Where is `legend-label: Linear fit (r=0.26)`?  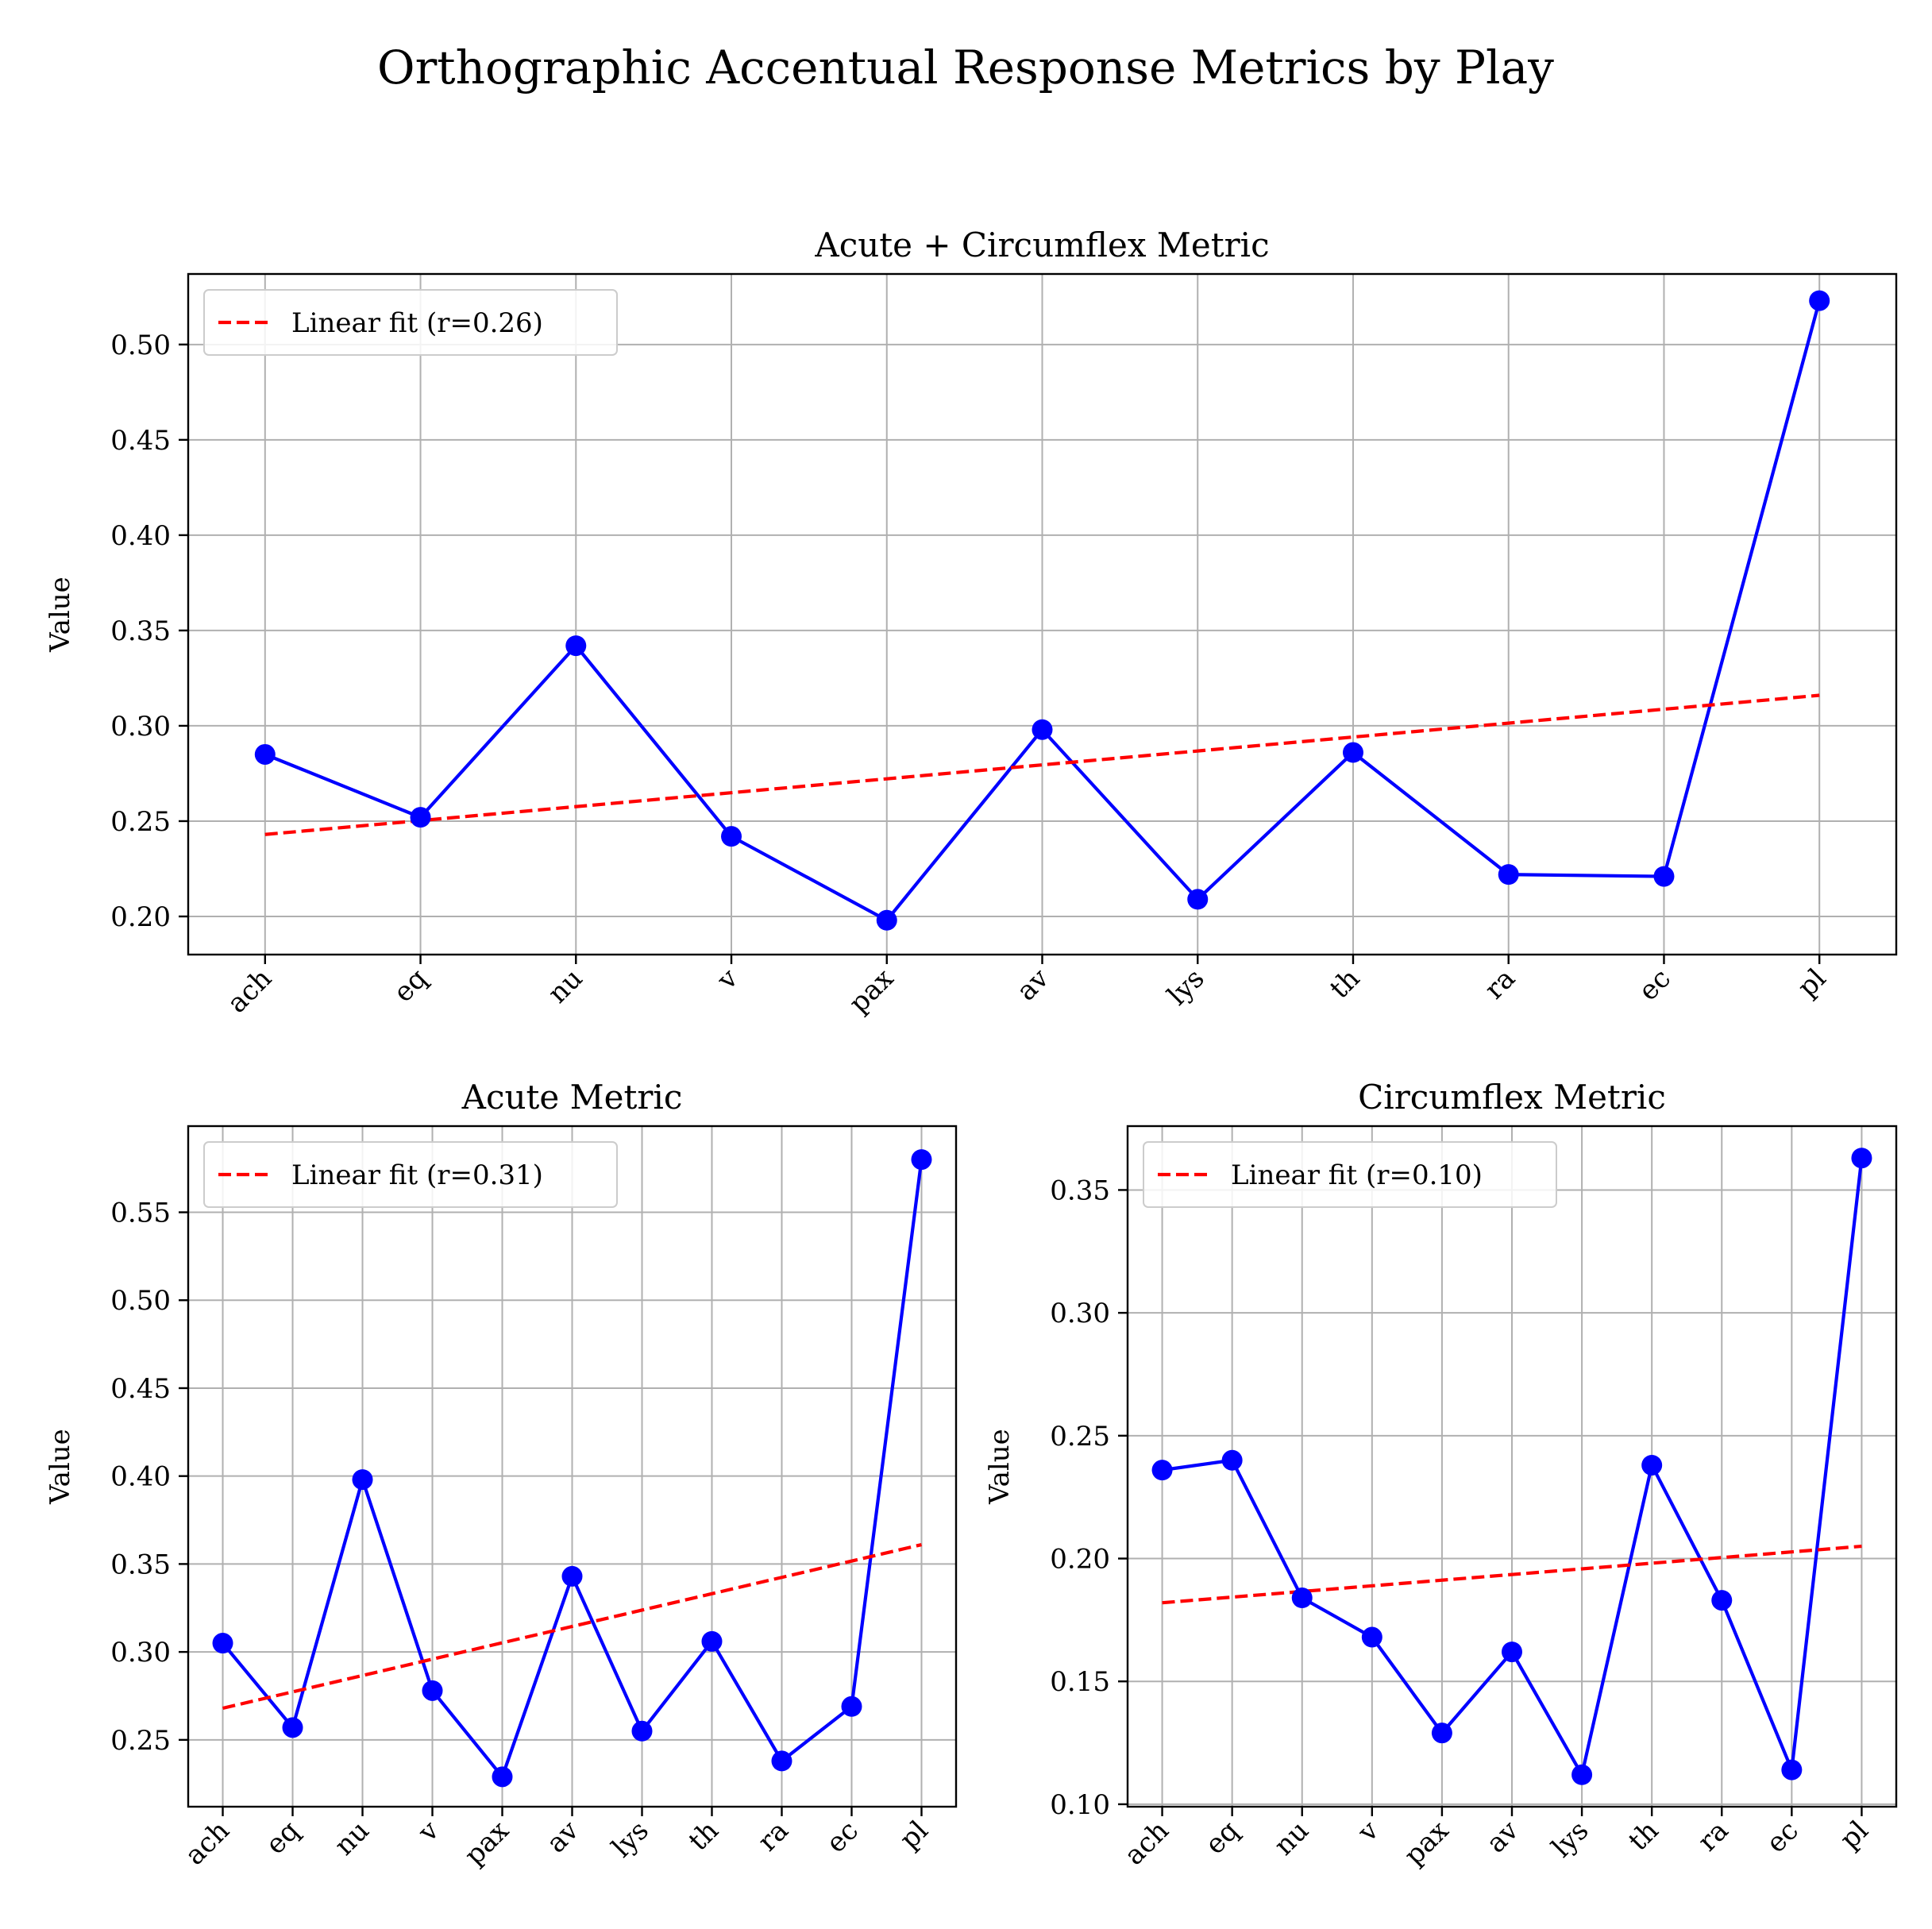
legend-label: Linear fit (r=0.26) is located at coordinates (417, 323).